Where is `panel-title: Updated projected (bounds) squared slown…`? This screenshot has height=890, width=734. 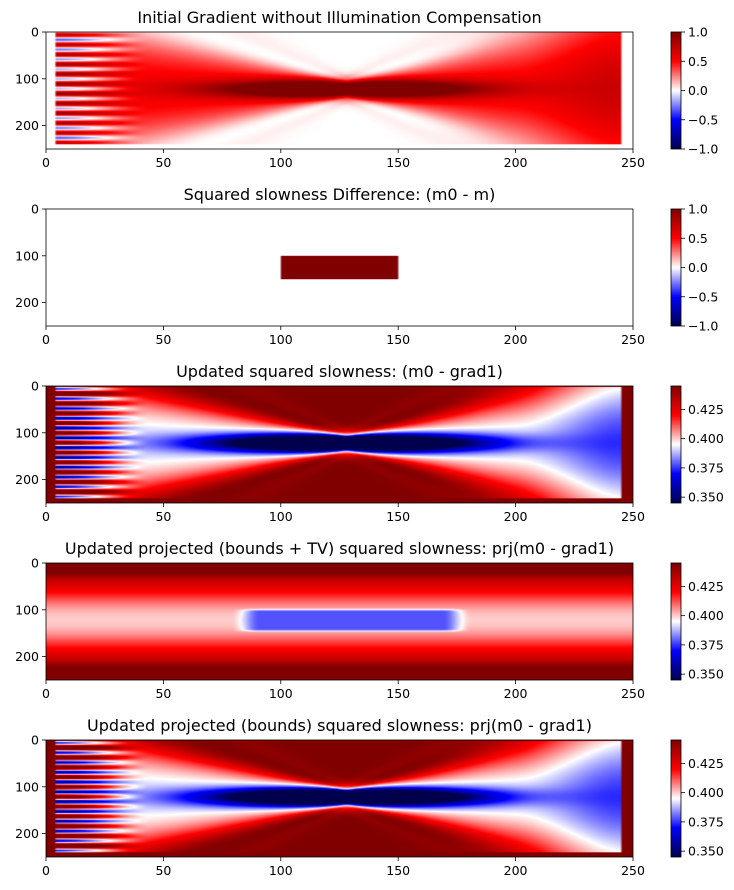 panel-title: Updated projected (bounds) squared slown… is located at coordinates (339, 725).